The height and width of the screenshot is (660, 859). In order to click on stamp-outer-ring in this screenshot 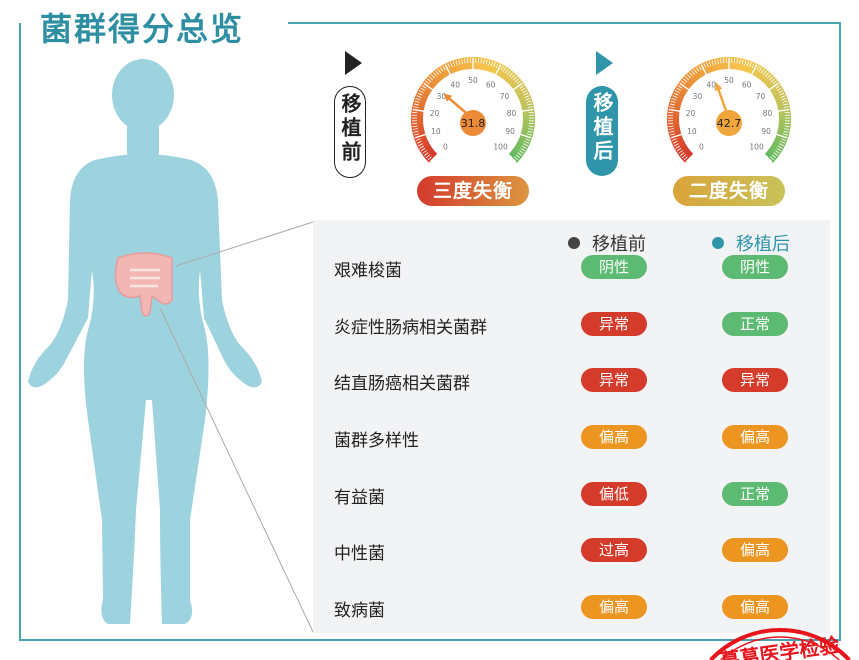, I will do `click(780, 643)`.